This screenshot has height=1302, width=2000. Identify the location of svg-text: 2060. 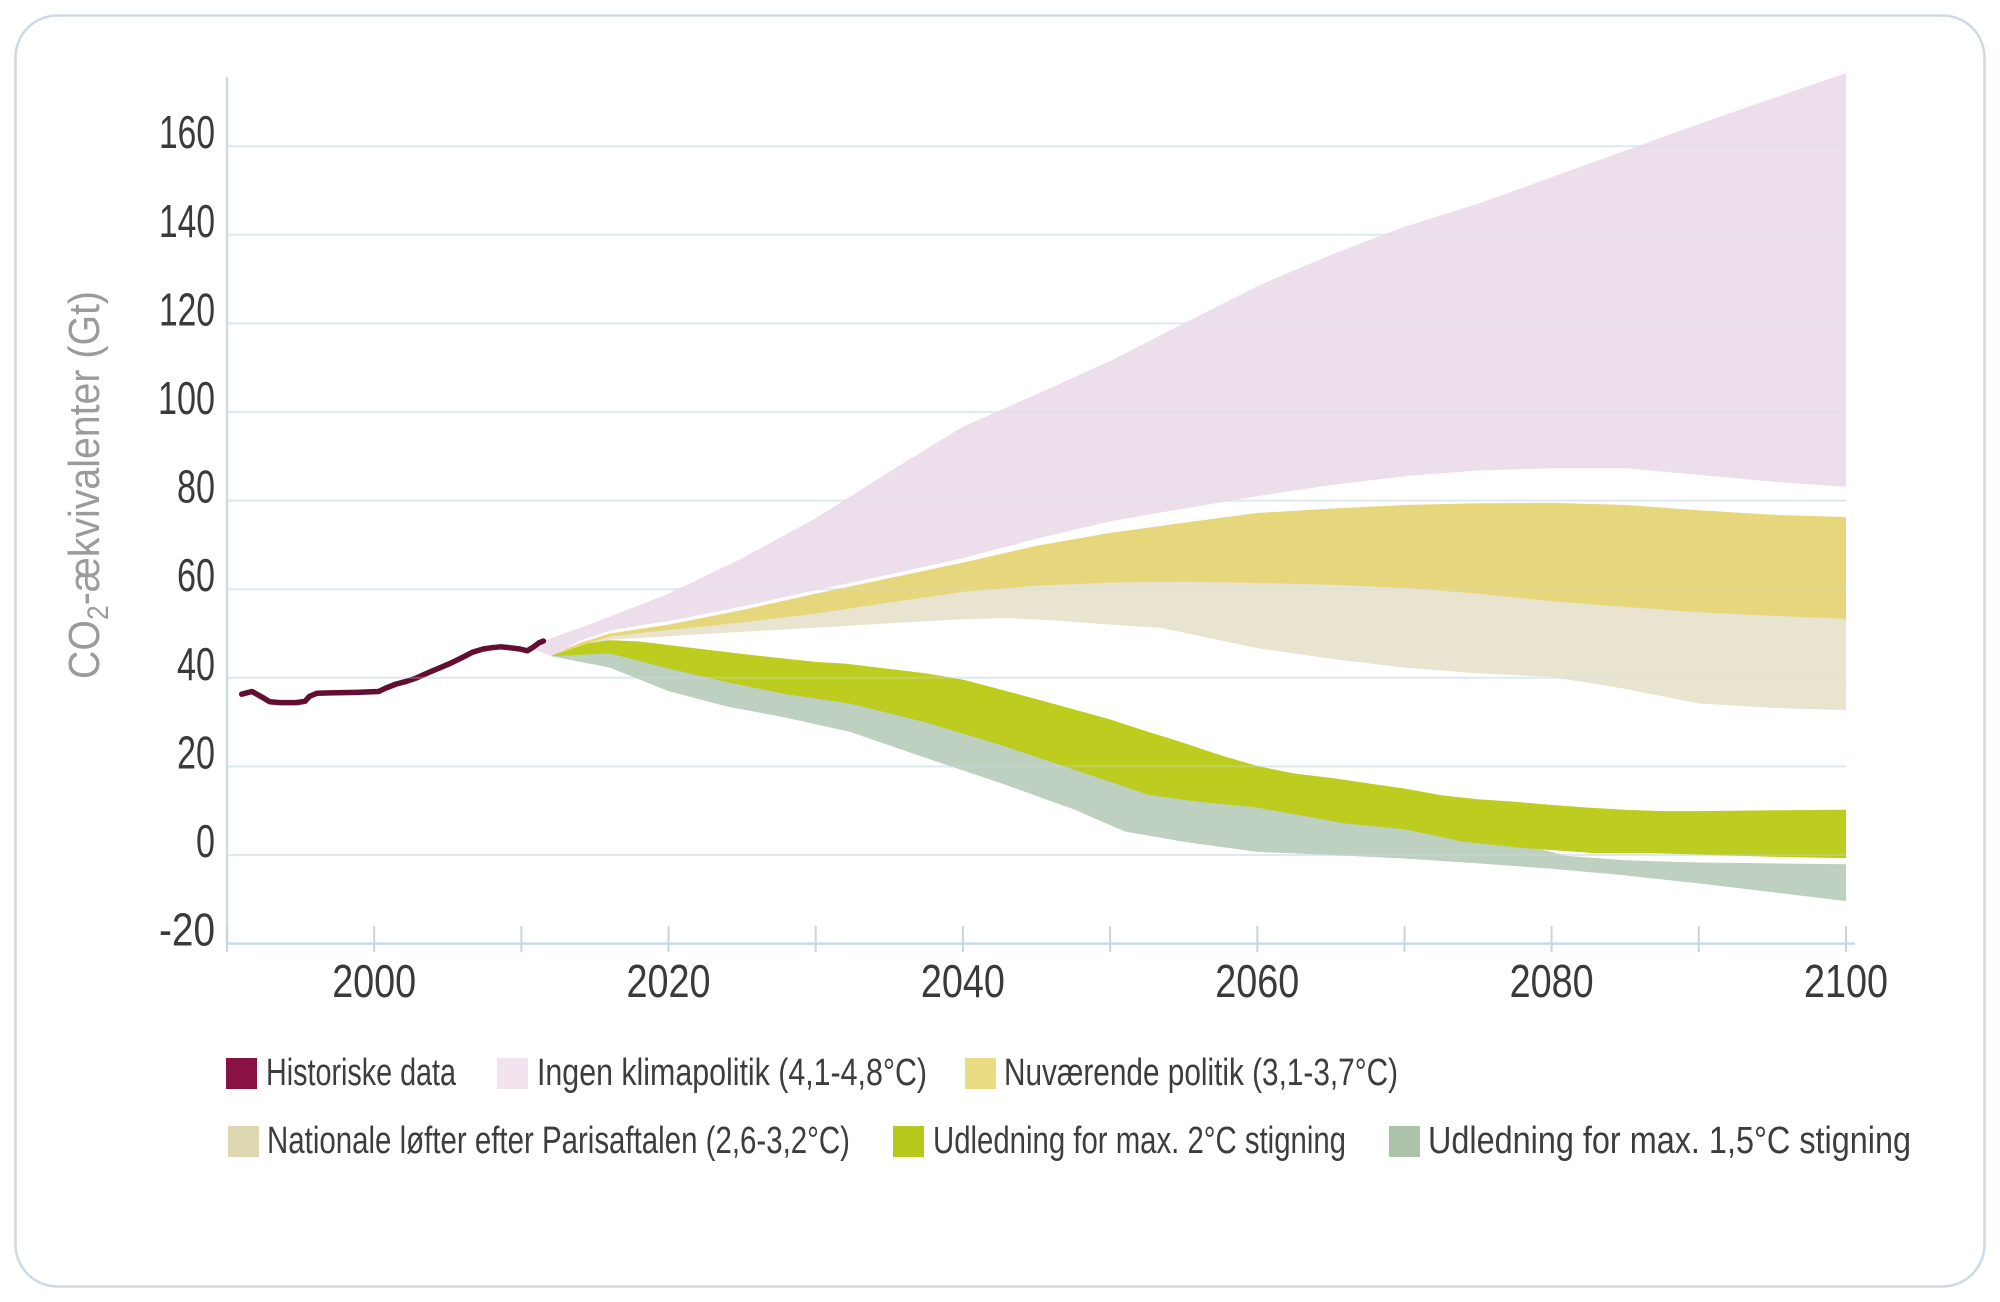
(1257, 981).